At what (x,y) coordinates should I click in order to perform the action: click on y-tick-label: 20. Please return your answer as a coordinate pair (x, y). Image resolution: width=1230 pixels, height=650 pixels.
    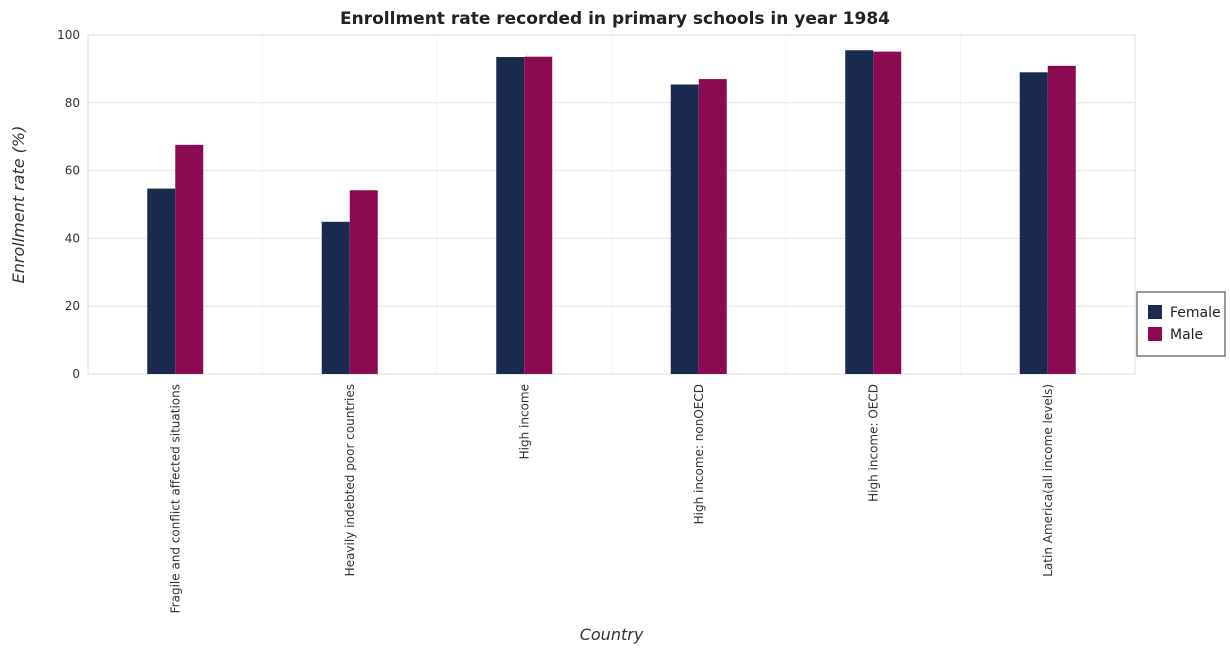
    Looking at the image, I should click on (72, 306).